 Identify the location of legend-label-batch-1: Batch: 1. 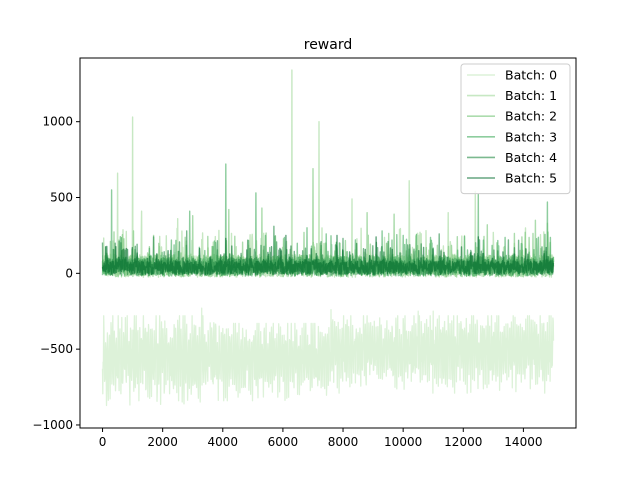
(531, 95).